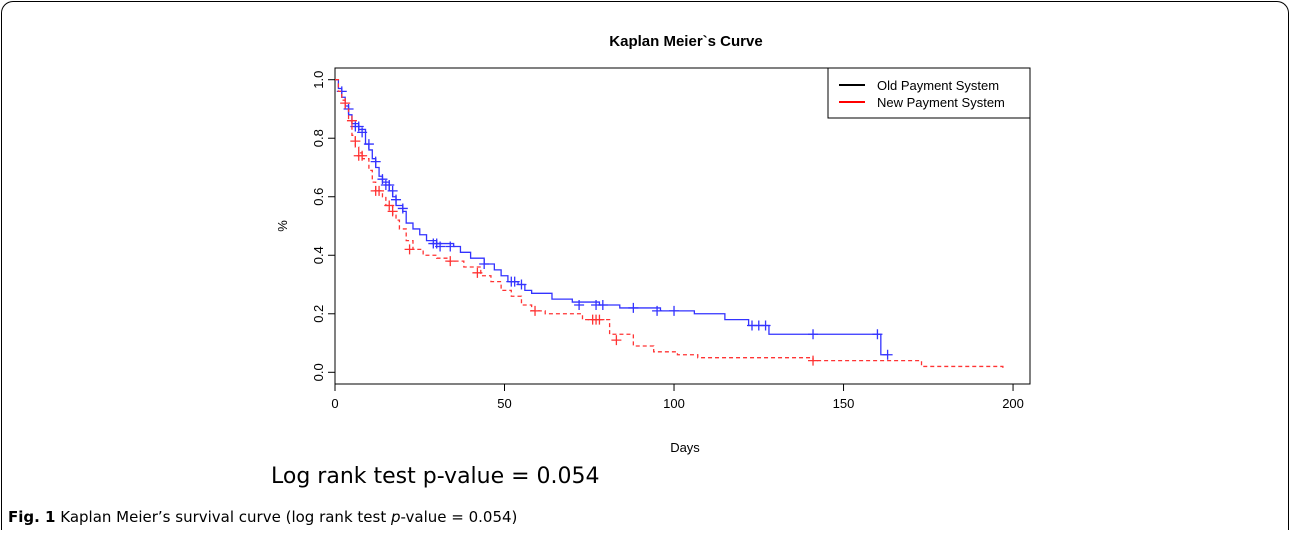  What do you see at coordinates (685, 41) in the screenshot?
I see `chart-title: Kaplan Meier`s Curve` at bounding box center [685, 41].